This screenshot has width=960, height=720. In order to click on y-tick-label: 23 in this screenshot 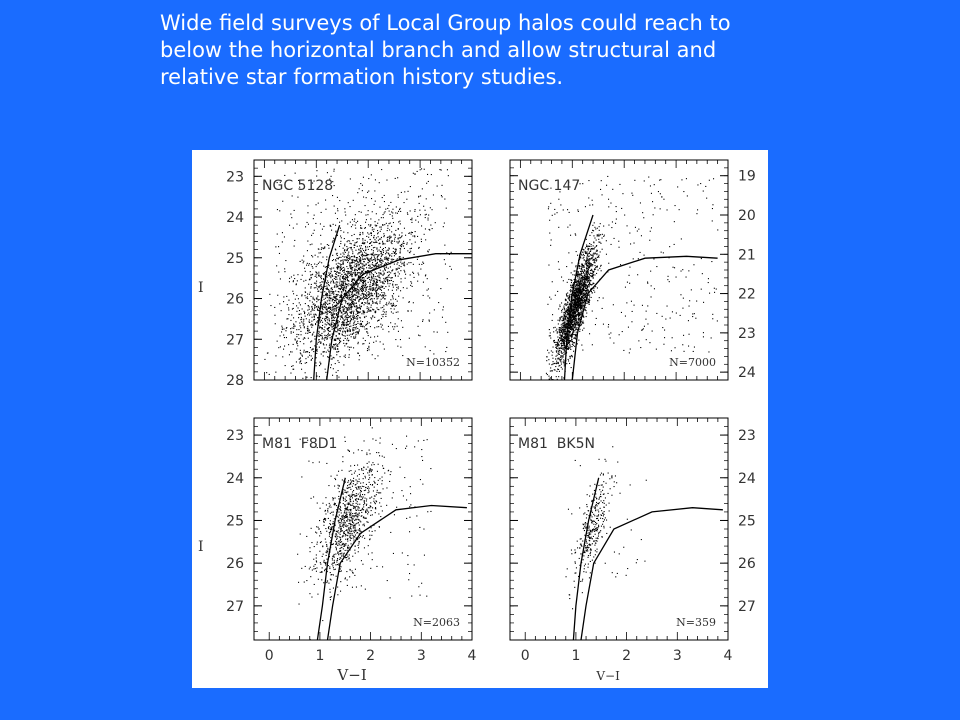, I will do `click(235, 177)`.